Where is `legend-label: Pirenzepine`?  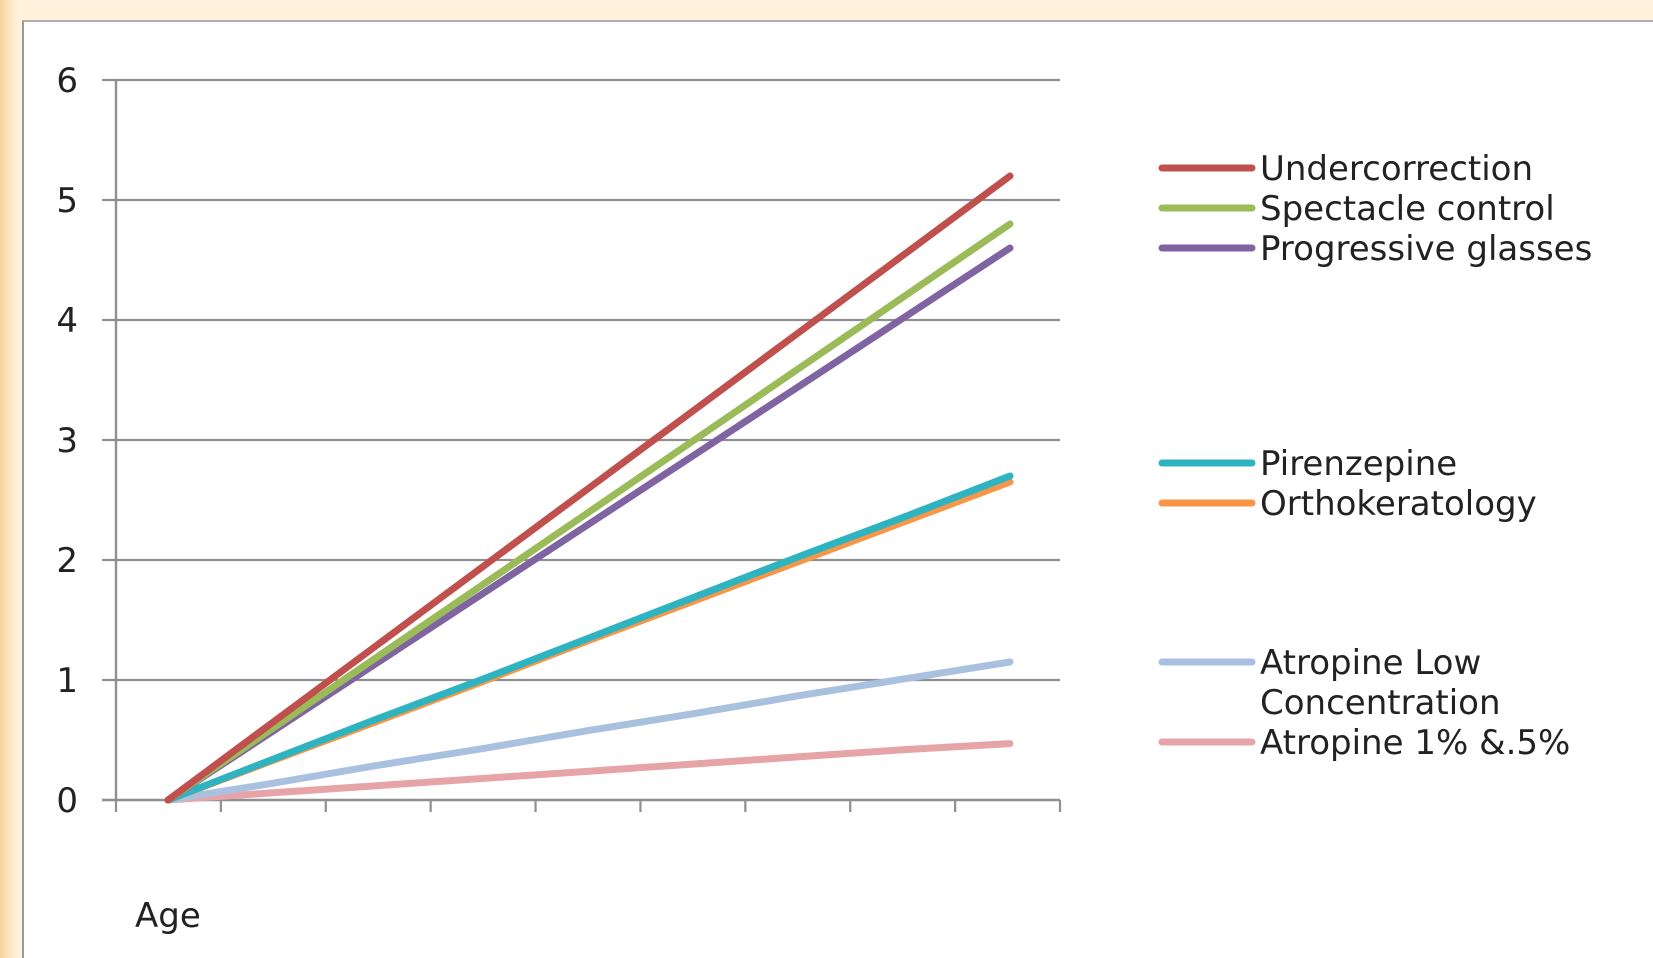
legend-label: Pirenzepine is located at coordinates (1358, 464).